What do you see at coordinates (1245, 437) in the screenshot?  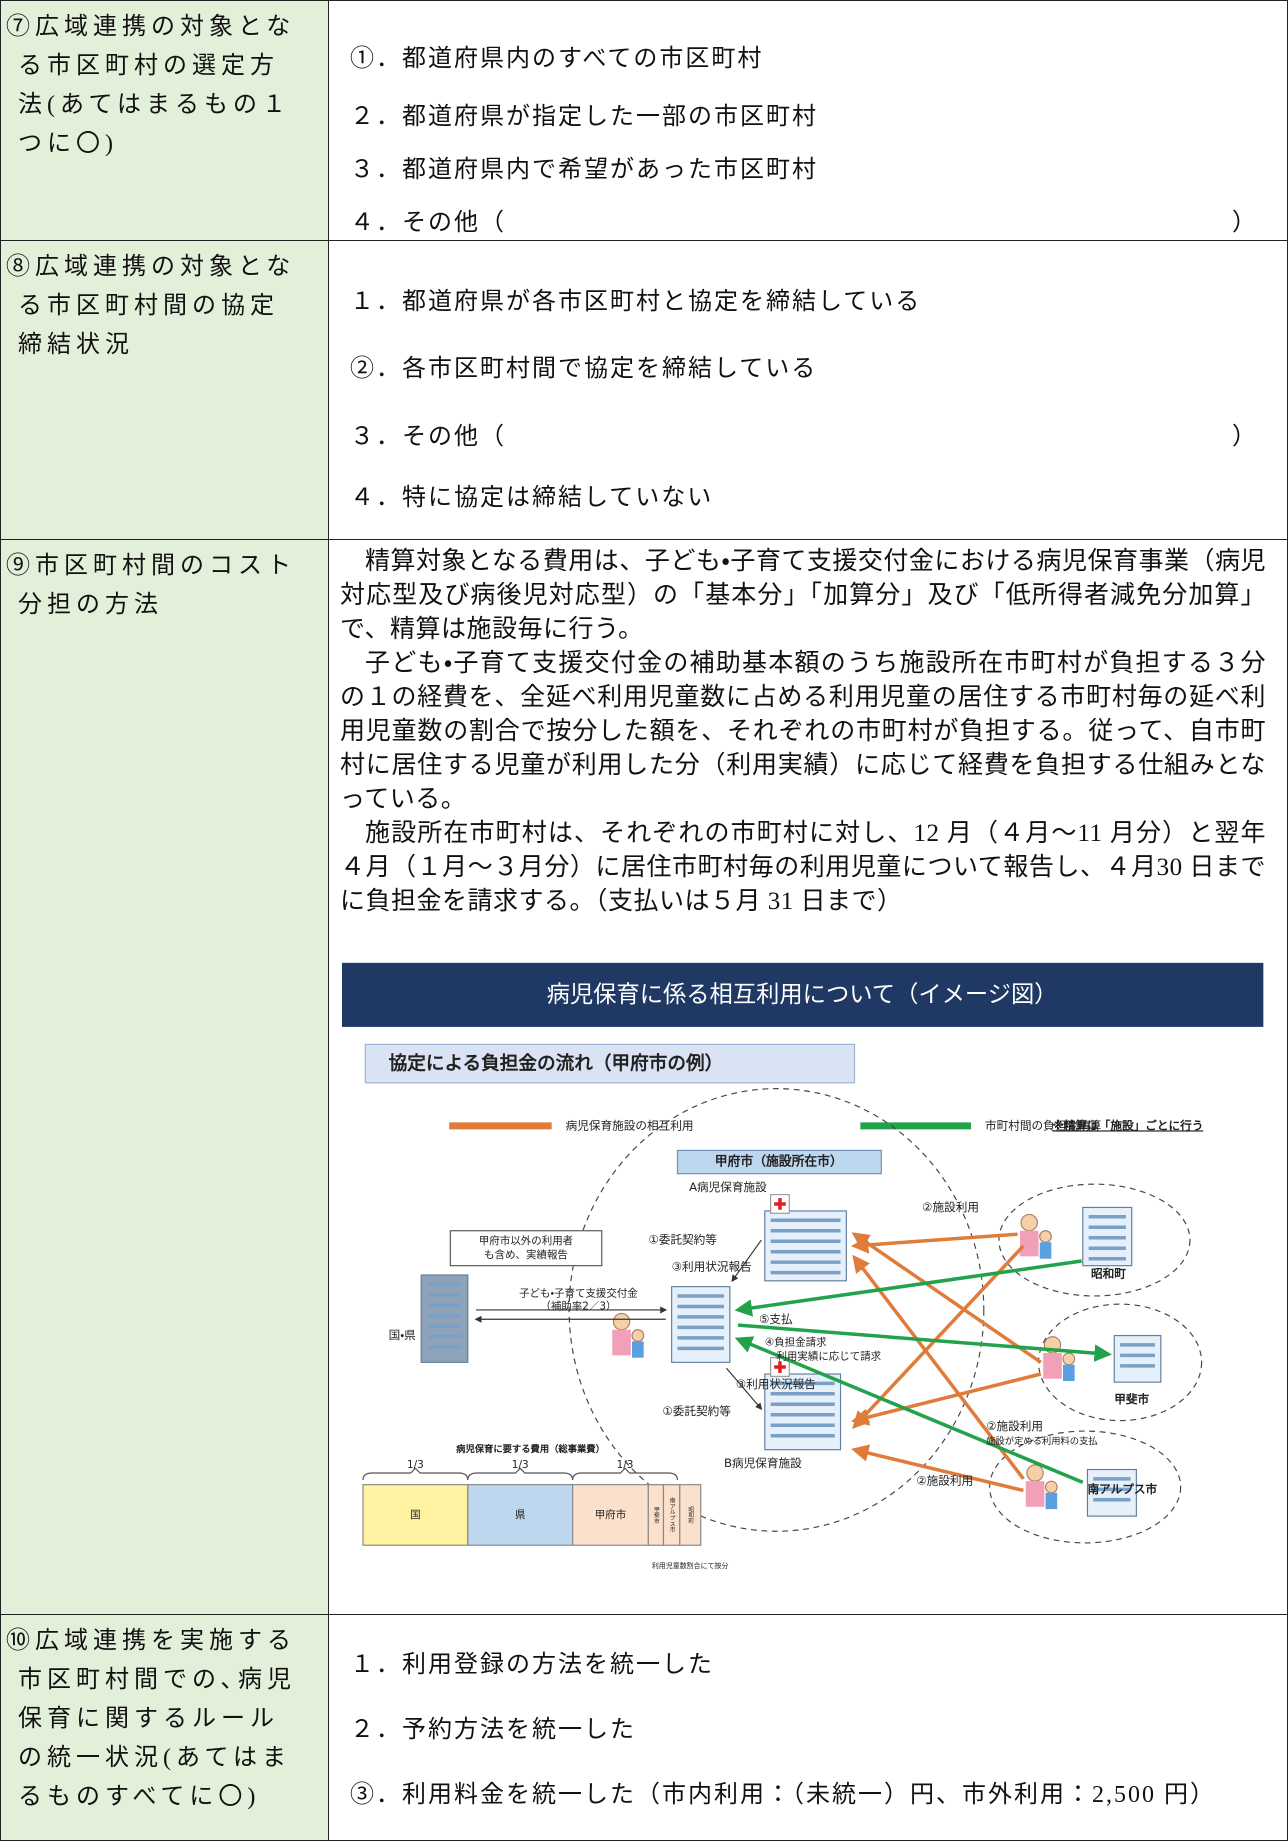 I see `option-close: ）` at bounding box center [1245, 437].